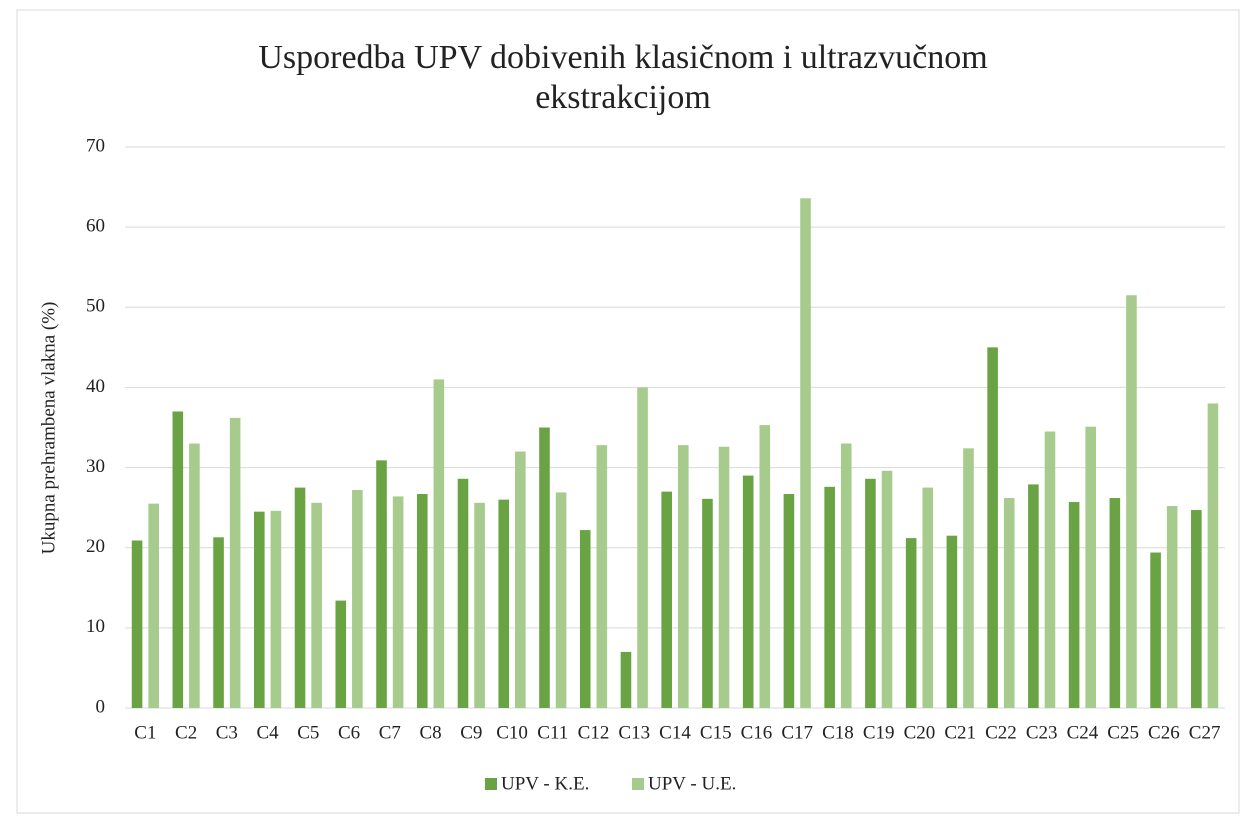 This screenshot has height=816, width=1246. Describe the element at coordinates (716, 732) in the screenshot. I see `x-tick-label: C15` at that location.